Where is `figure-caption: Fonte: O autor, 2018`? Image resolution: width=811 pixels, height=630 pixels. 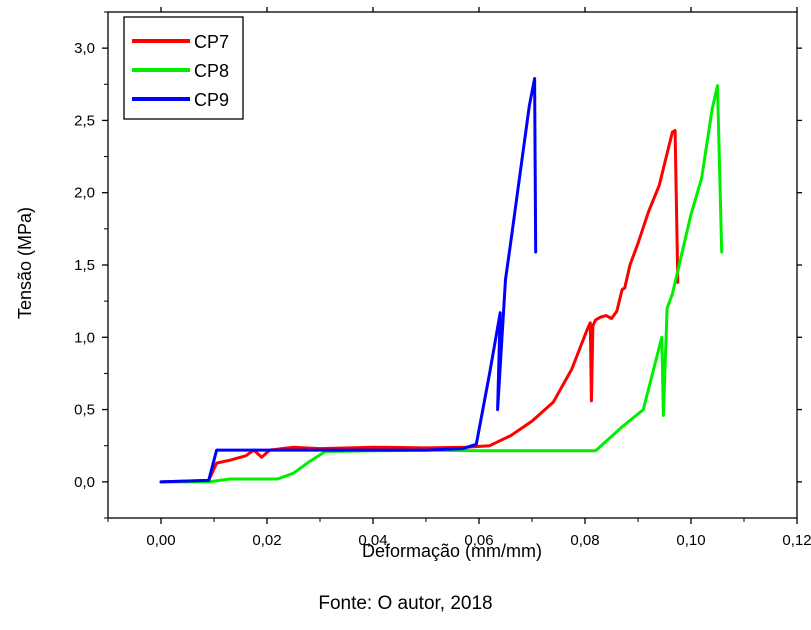 figure-caption: Fonte: O autor, 2018 is located at coordinates (405, 603).